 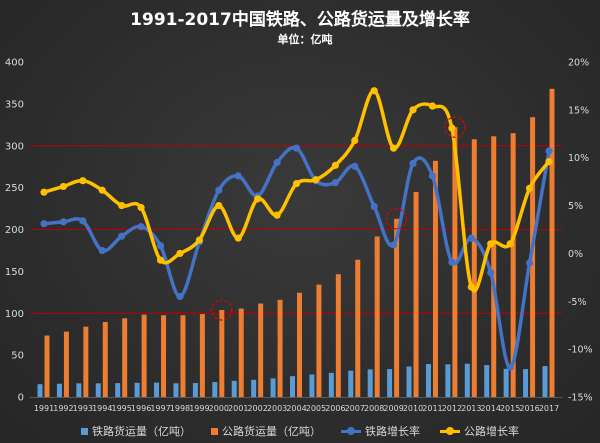 What do you see at coordinates (199, 408) in the screenshot?
I see `x-tick-label: 1999` at bounding box center [199, 408].